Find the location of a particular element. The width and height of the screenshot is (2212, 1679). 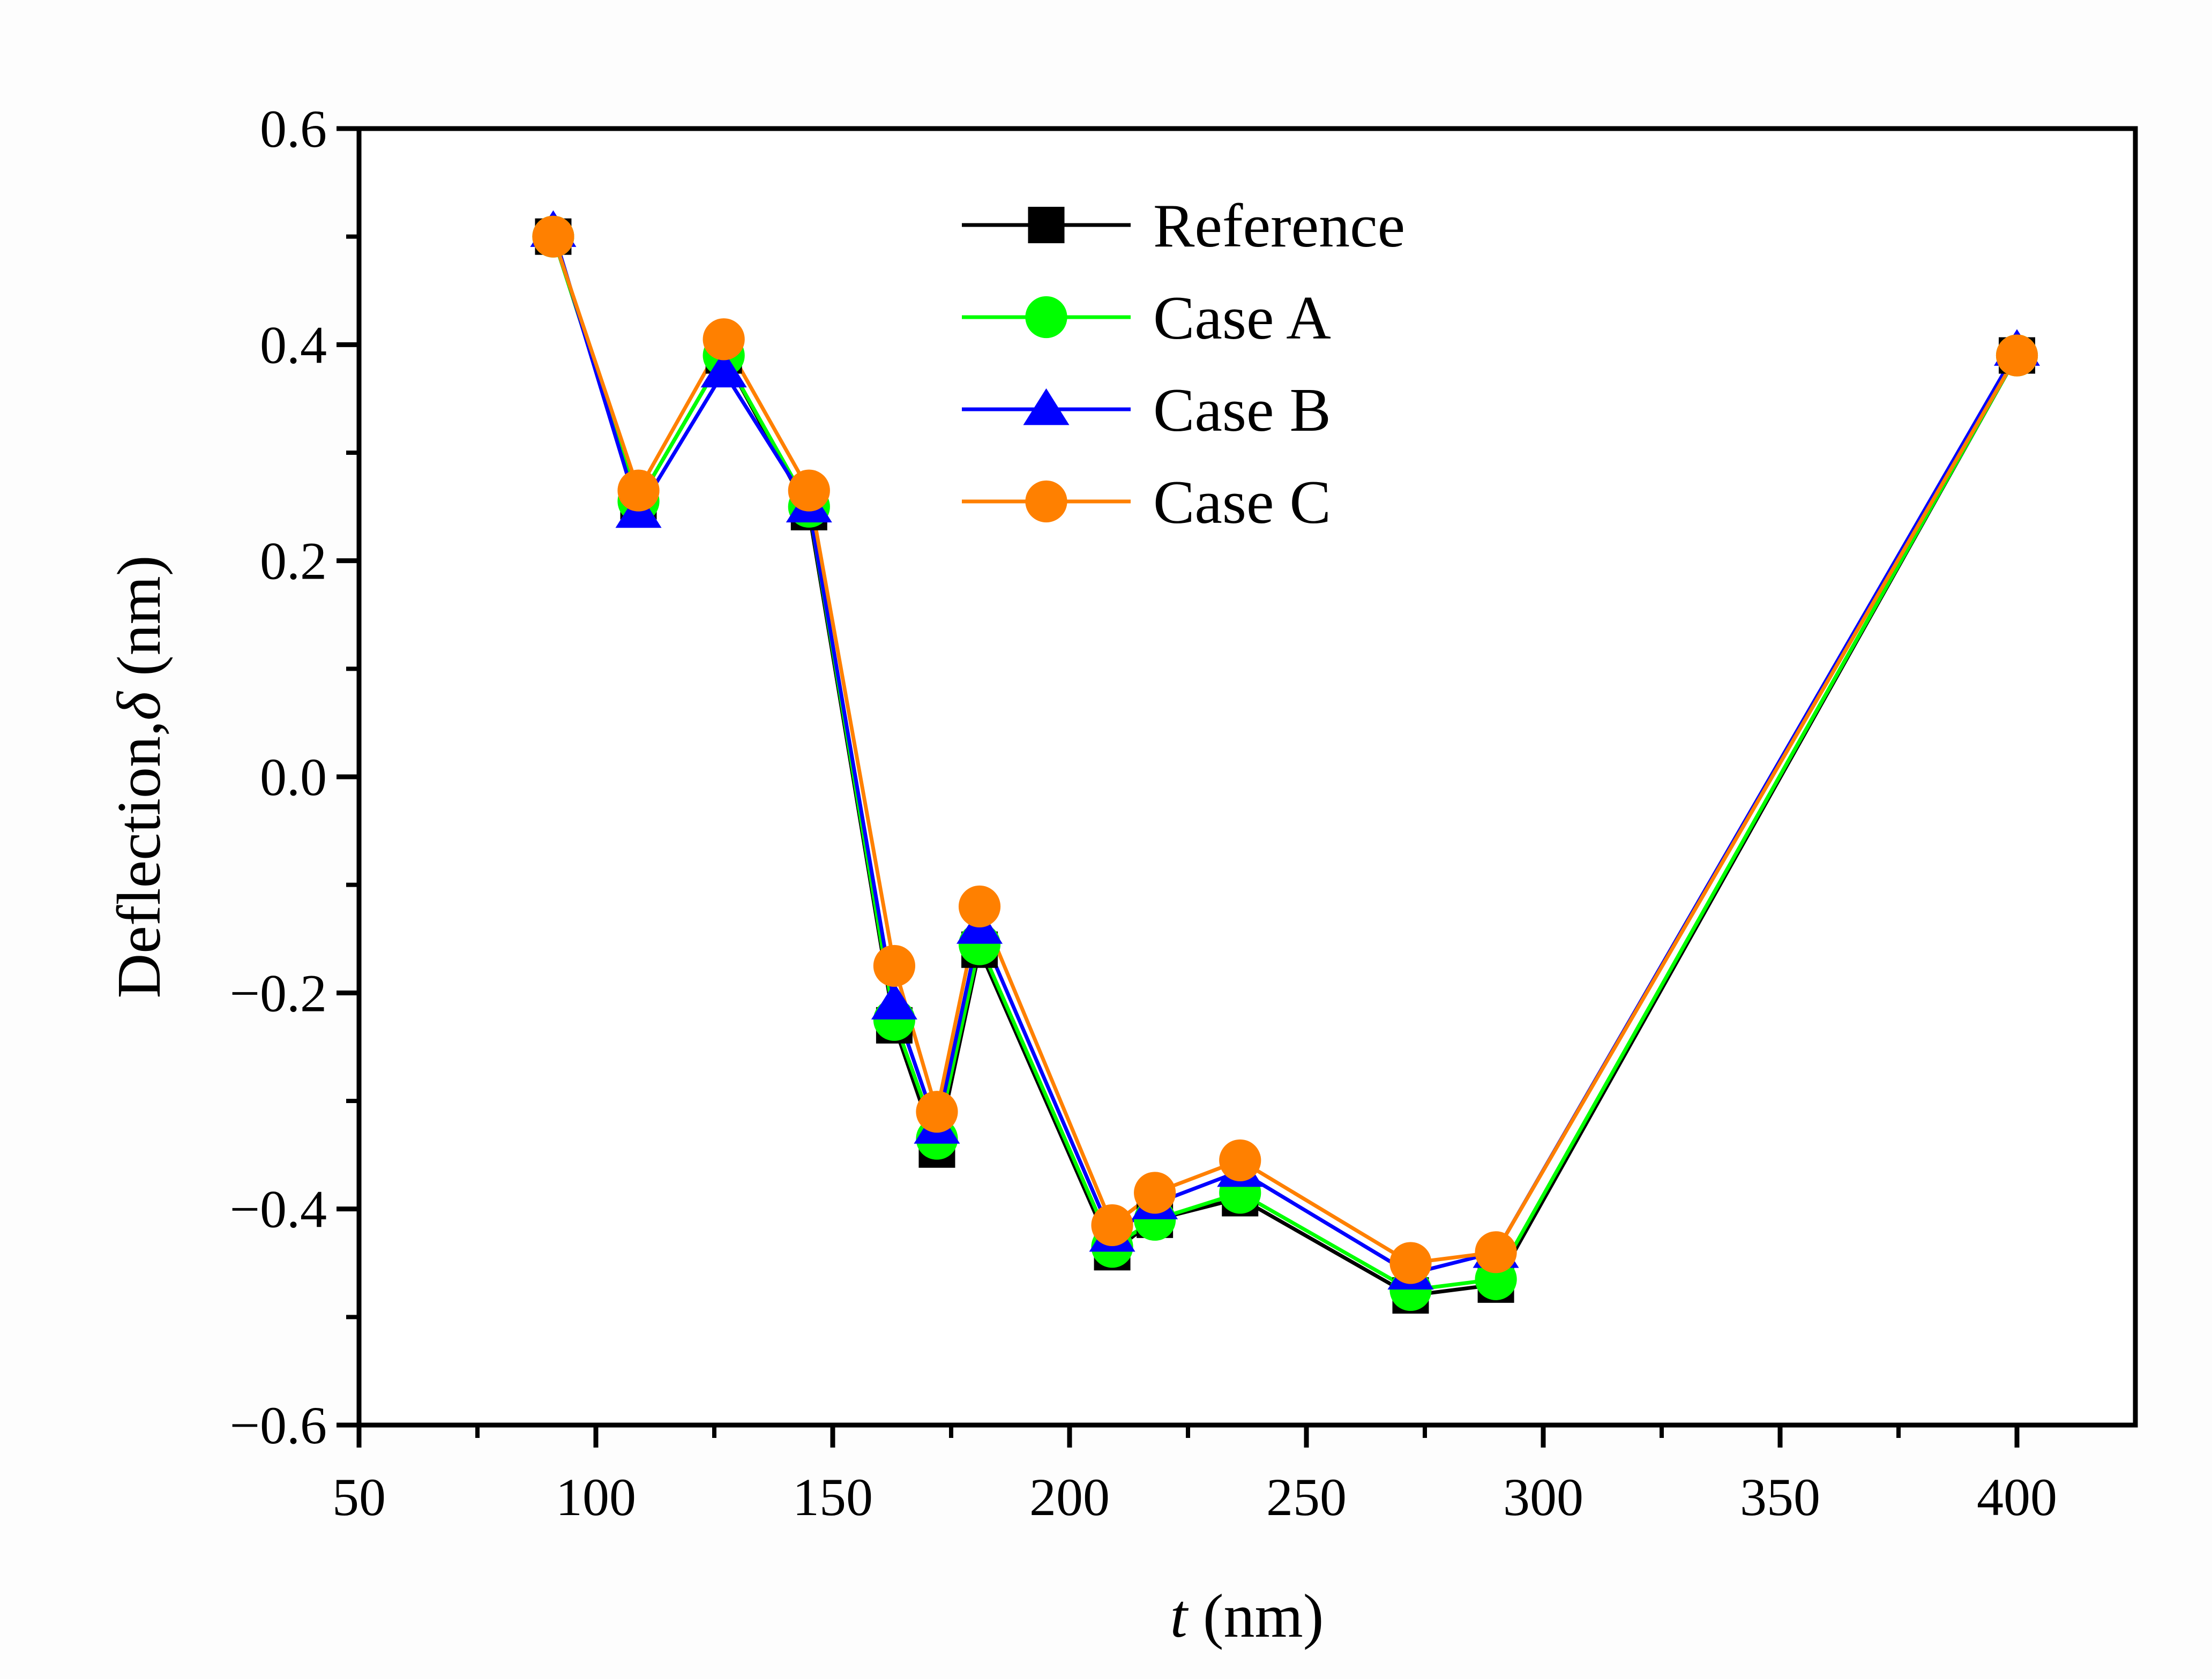

x-tick-label: 50 is located at coordinates (359, 1497).